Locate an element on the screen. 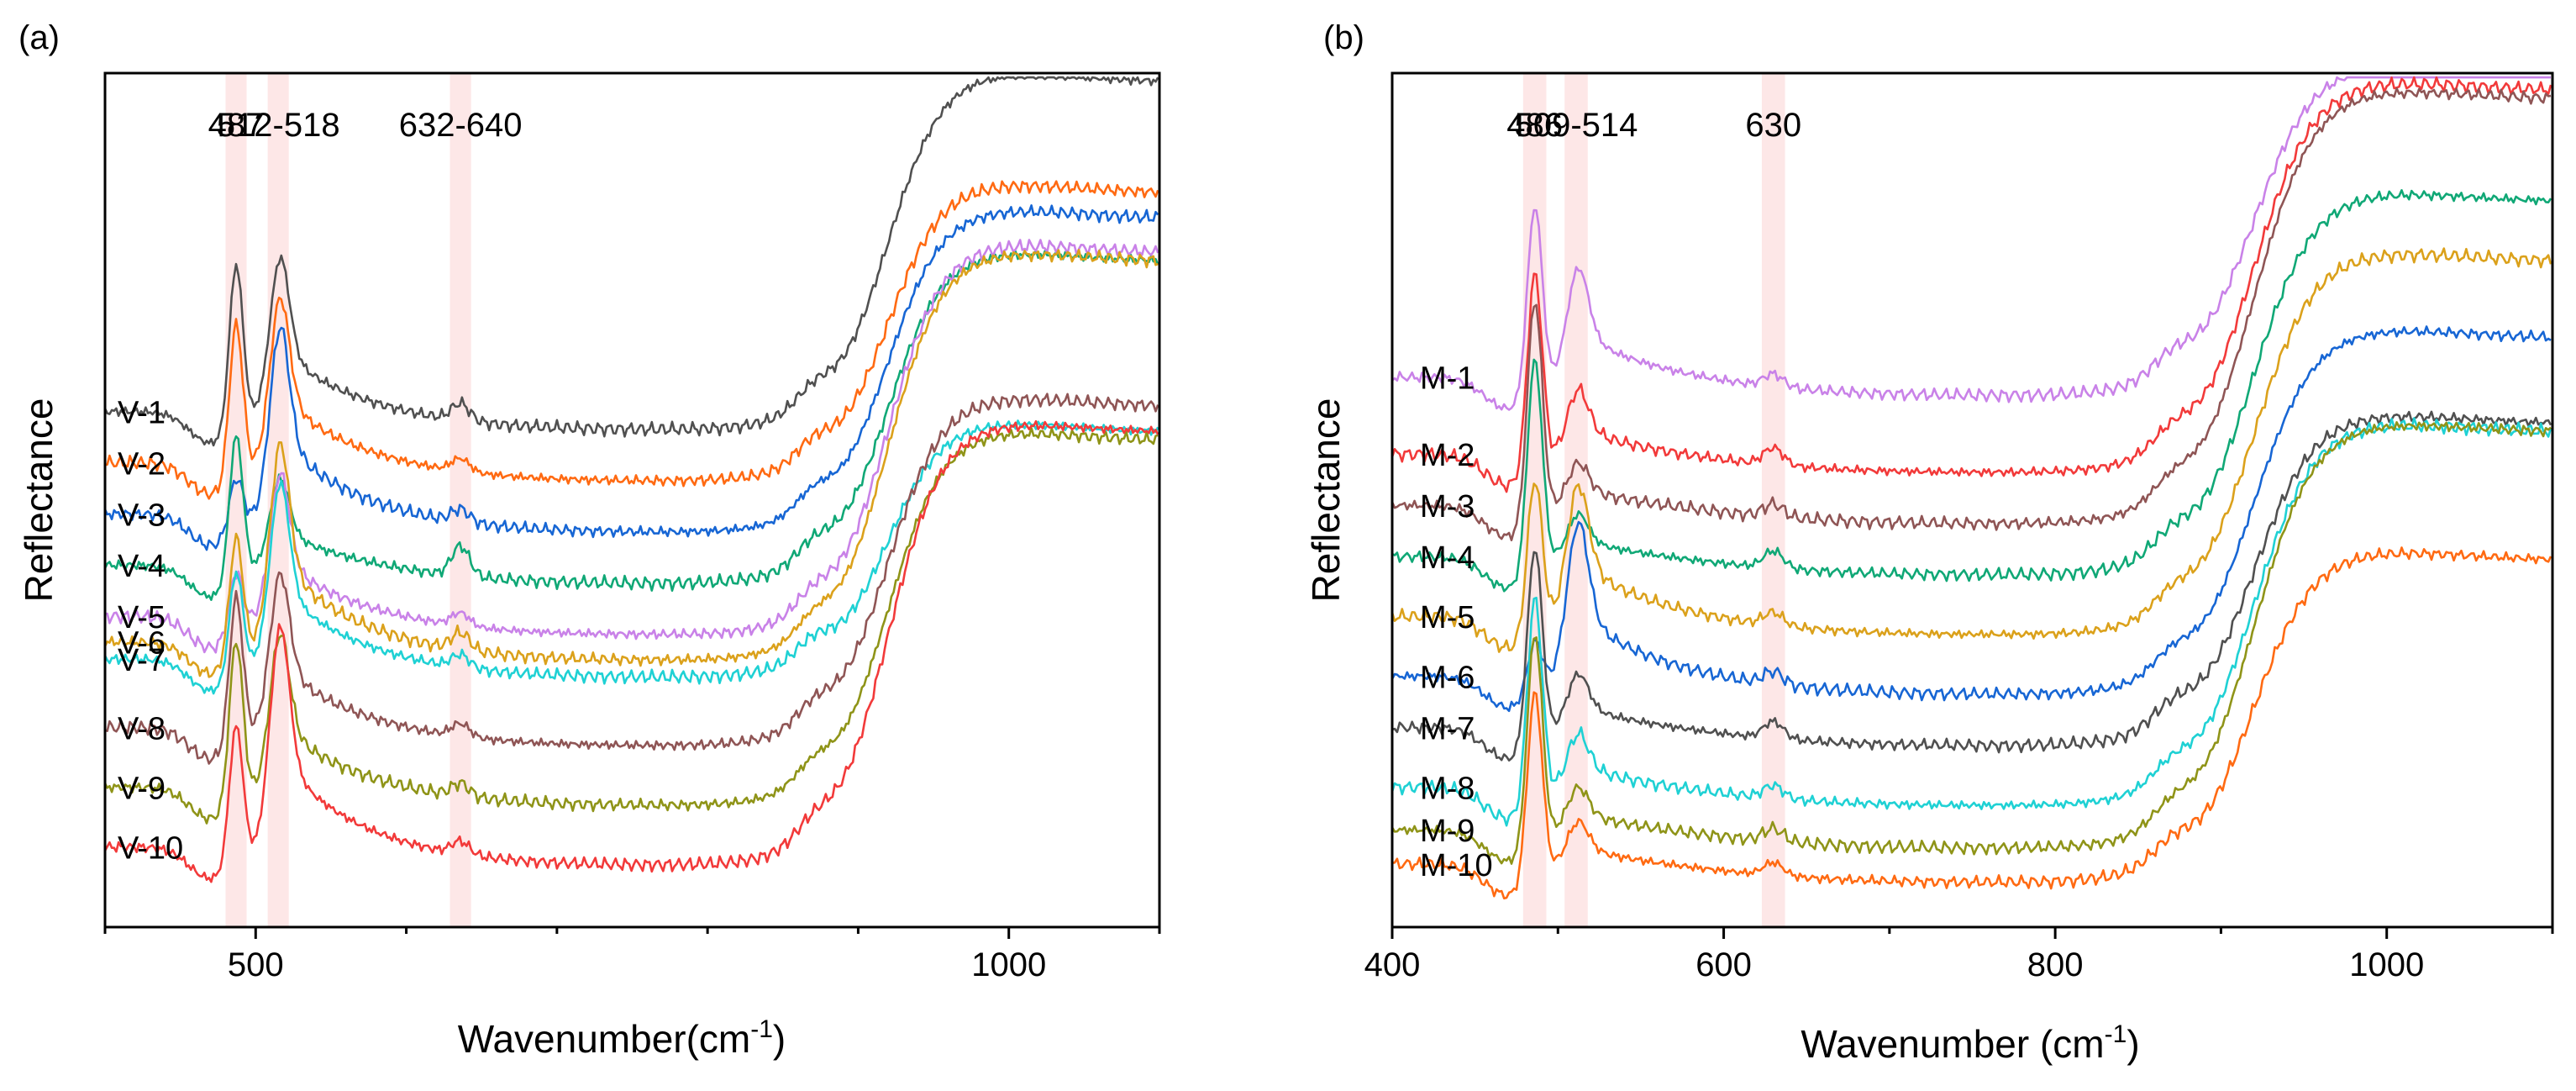 This screenshot has width=2576, height=1091. series-label-V-8: V-8 is located at coordinates (142, 728).